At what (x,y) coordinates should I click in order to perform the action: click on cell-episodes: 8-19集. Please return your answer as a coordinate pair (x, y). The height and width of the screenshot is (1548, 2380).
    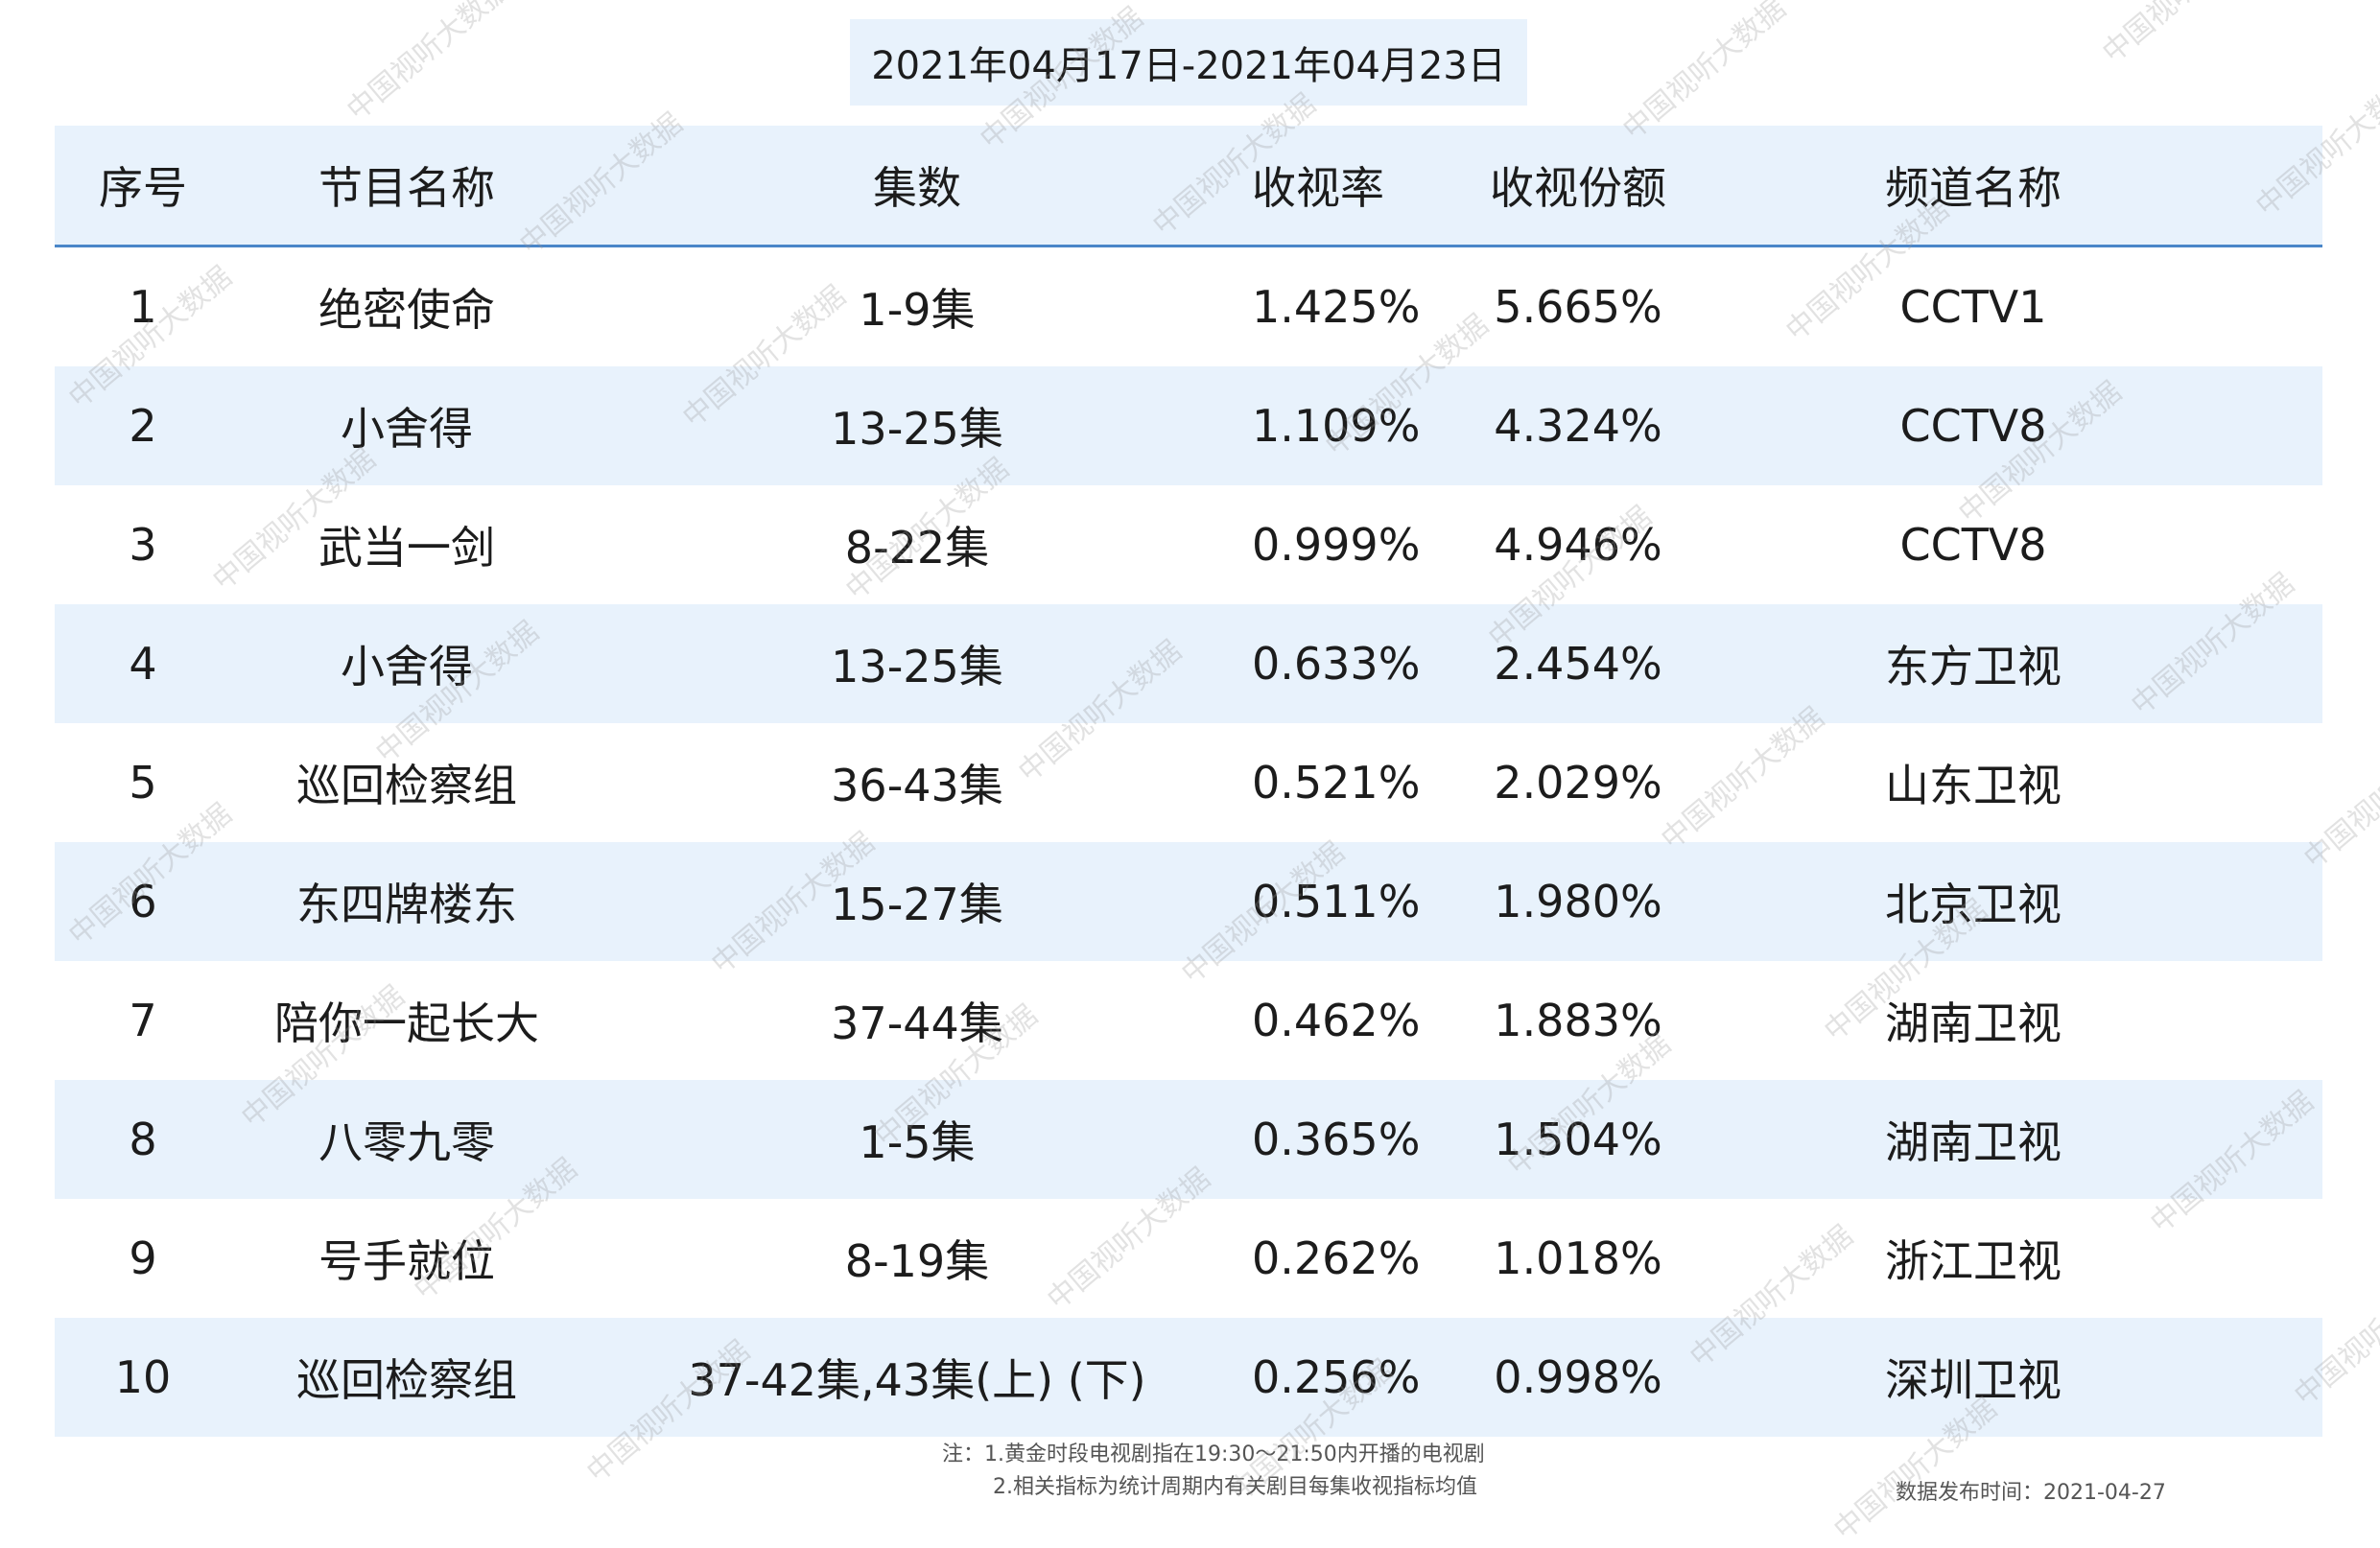
    Looking at the image, I should click on (917, 1261).